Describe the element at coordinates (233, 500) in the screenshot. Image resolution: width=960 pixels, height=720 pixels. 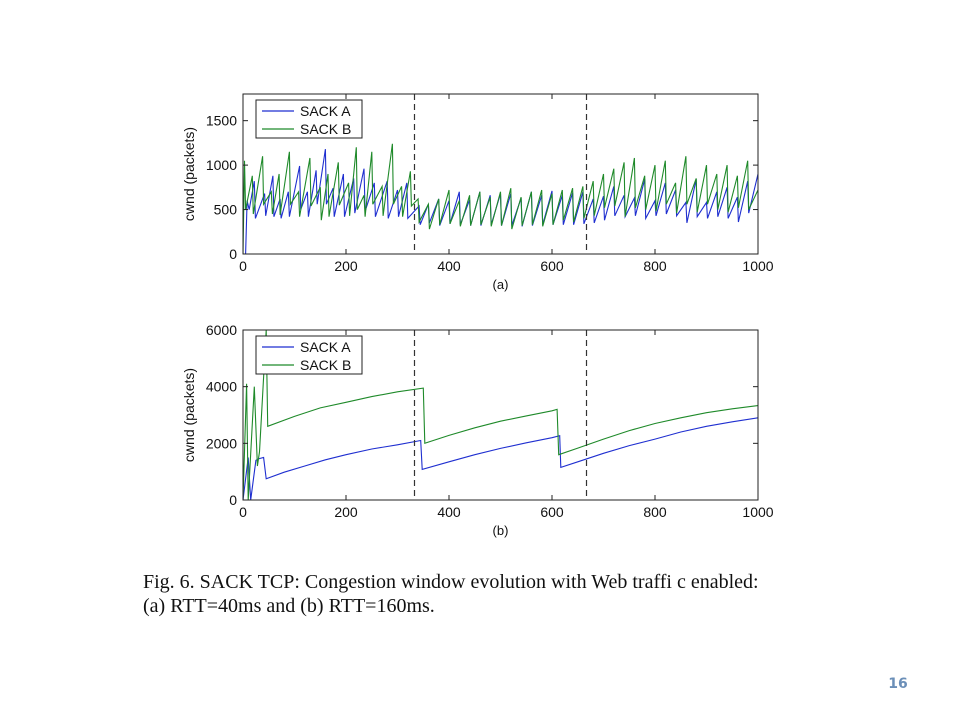
I see `chart-b-ytick-label-0: 0` at that location.